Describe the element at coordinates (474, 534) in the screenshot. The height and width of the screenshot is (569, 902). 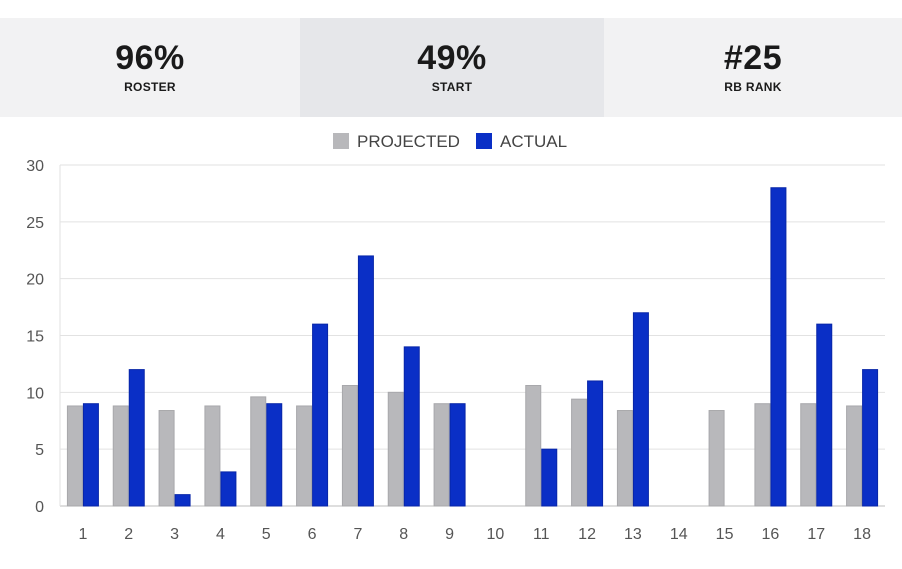
I see `x-axis: 1 2 3 4 5 6 7 8 9 10 11 12 13 14 15 16 17 18` at that location.